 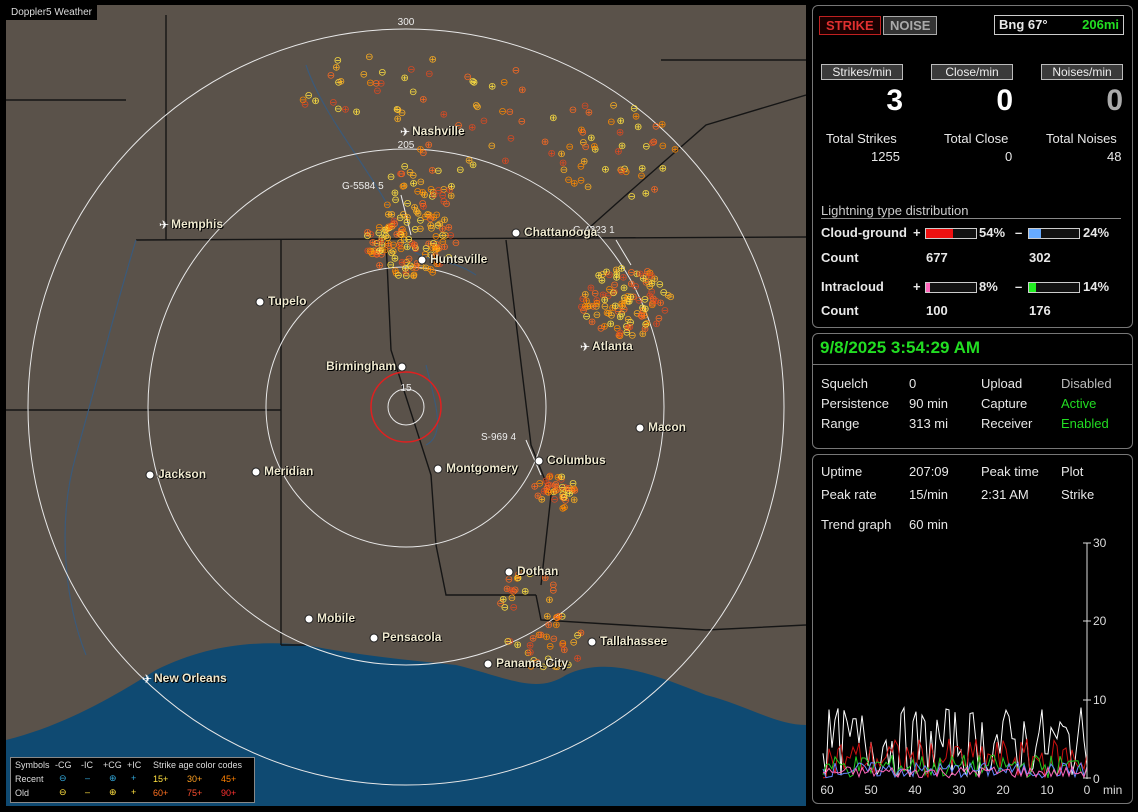 I want to click on meridian-city-dot, so click(x=256, y=472).